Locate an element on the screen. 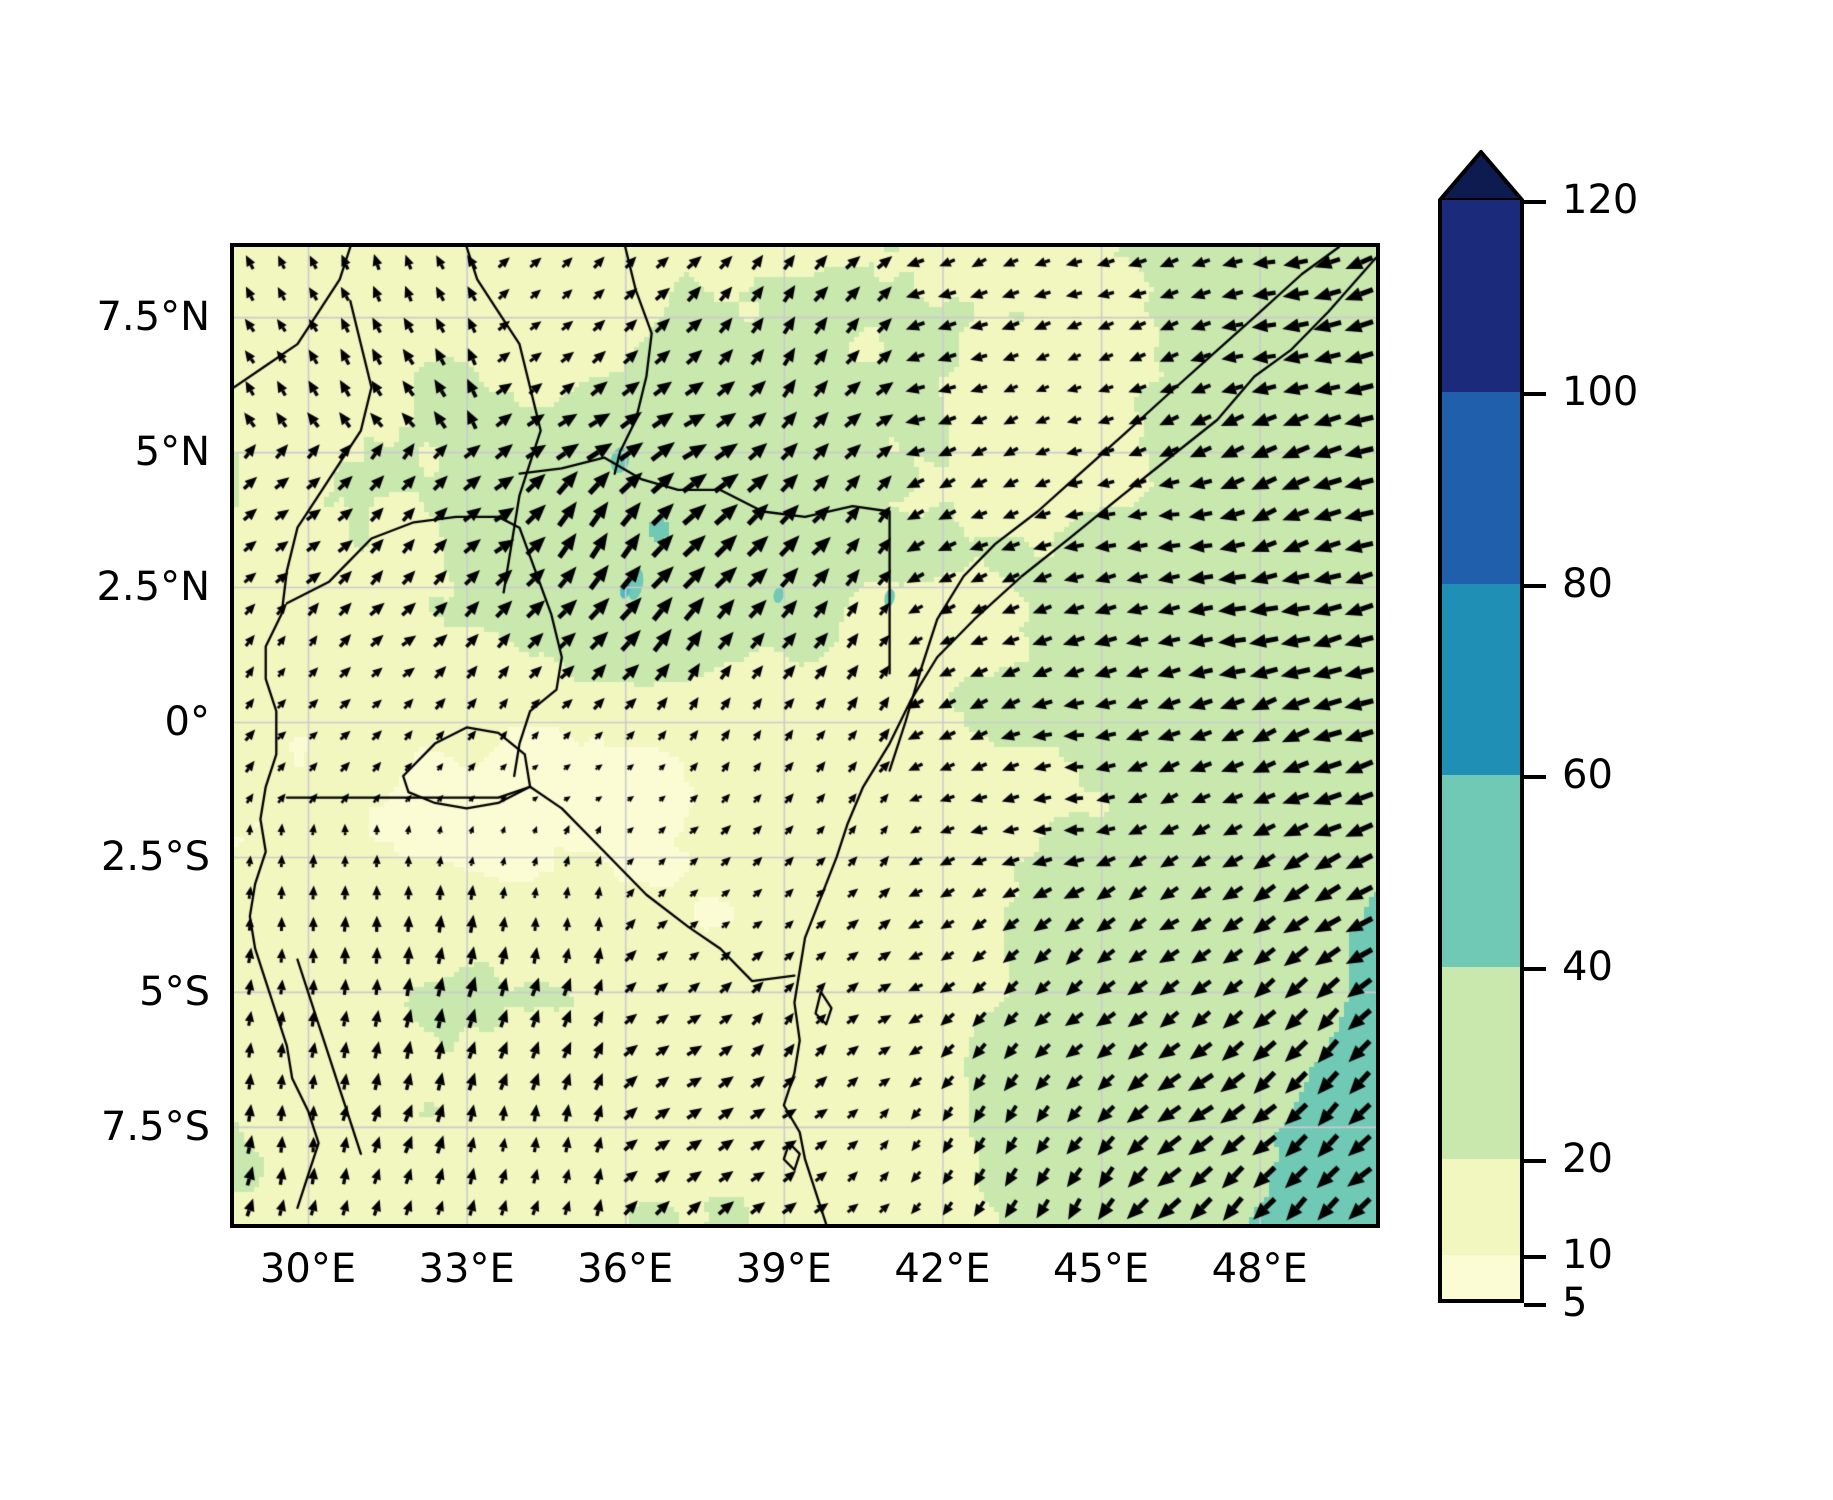 This screenshot has height=1500, width=1833. y-tick-label: 7.5°S is located at coordinates (155, 1126).